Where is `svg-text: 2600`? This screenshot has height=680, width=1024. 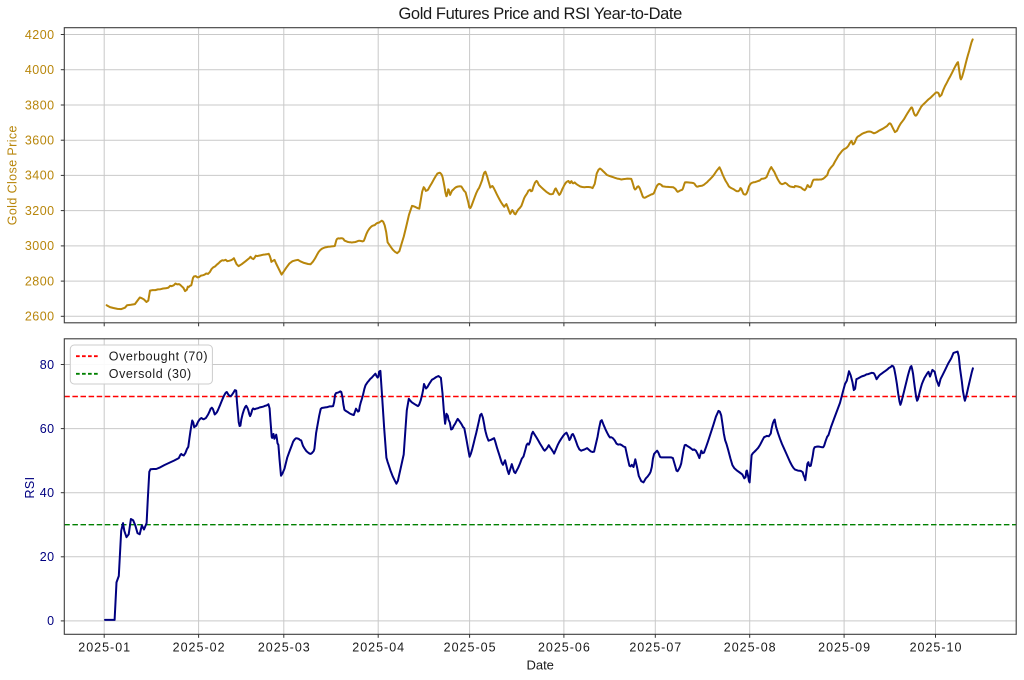
svg-text: 2600 is located at coordinates (40, 317).